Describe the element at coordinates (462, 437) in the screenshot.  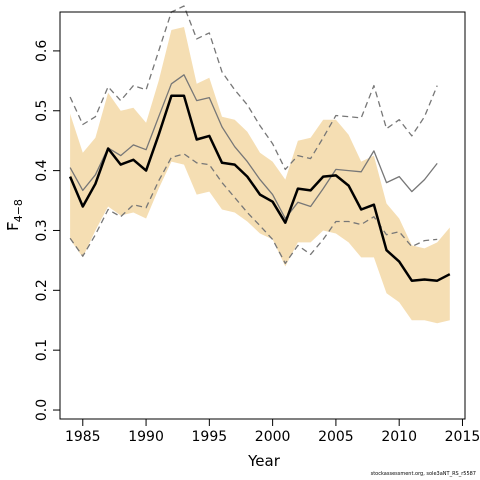
I see `x-tick-label: 2015` at that location.